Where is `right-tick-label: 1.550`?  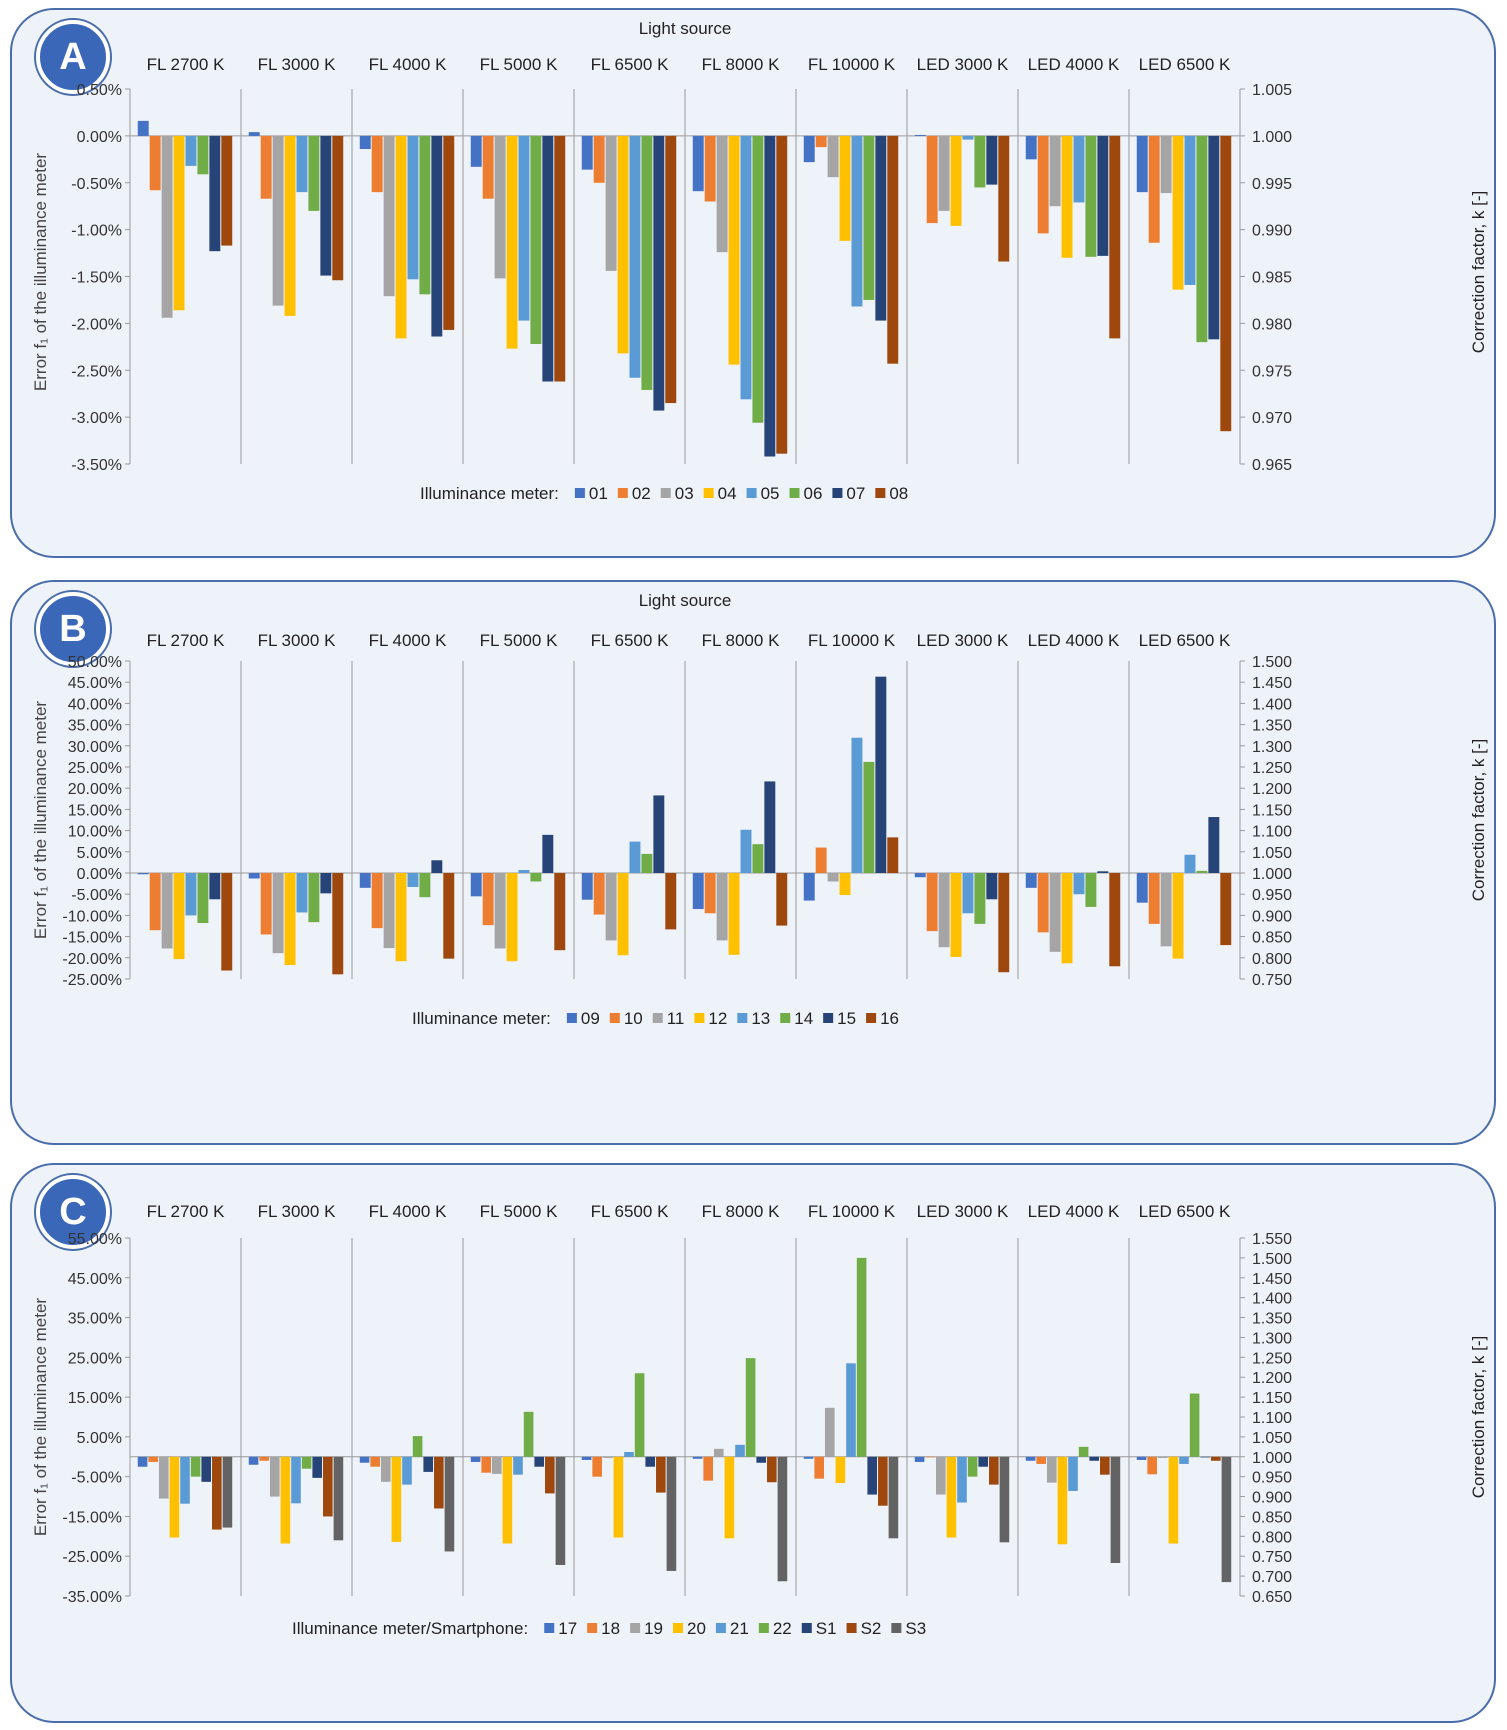
right-tick-label: 1.550 is located at coordinates (1272, 1239).